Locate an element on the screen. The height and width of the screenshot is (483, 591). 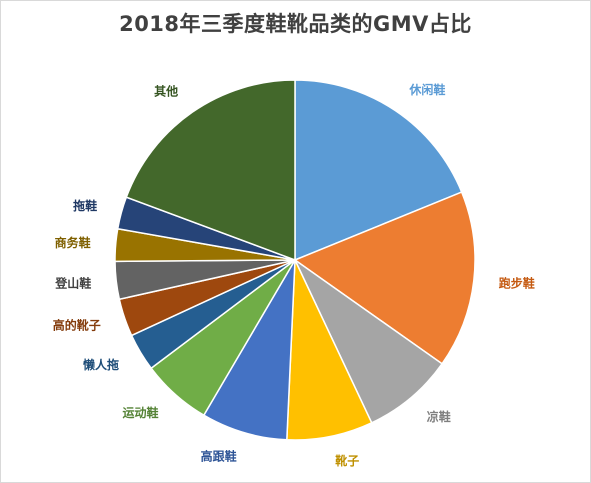
pie-label-11: 其他 is located at coordinates (166, 91).